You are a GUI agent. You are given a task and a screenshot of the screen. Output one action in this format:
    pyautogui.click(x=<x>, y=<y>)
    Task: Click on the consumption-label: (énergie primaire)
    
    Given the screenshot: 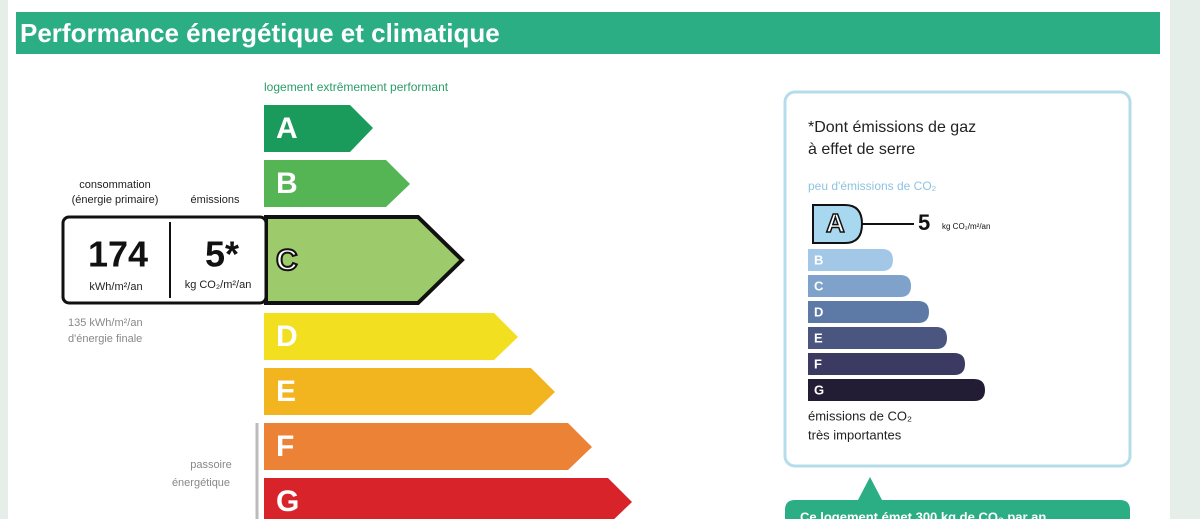 What is the action you would take?
    pyautogui.click(x=115, y=200)
    